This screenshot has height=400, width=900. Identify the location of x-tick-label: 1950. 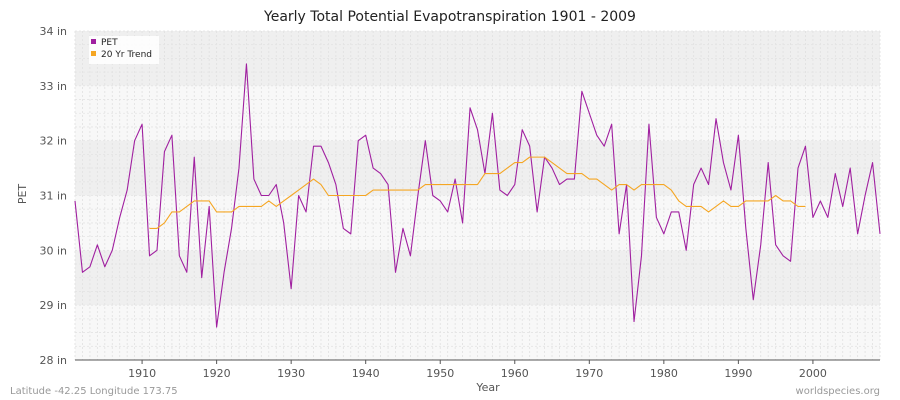
(440, 373).